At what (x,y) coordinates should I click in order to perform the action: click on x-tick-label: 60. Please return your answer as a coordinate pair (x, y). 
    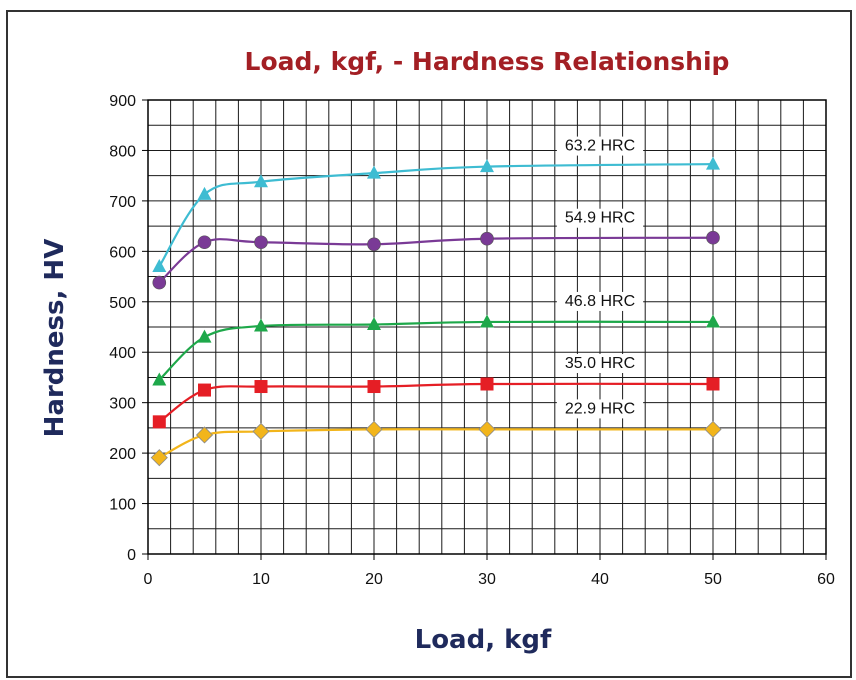
    Looking at the image, I should click on (826, 579).